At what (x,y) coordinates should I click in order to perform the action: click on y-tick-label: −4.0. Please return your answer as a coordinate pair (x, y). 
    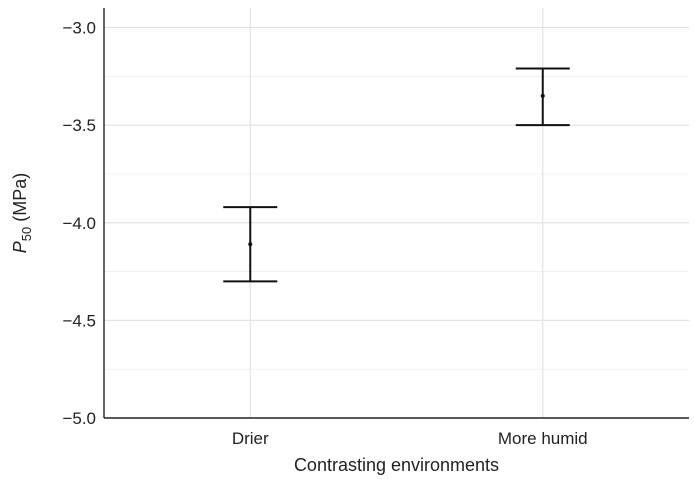
    Looking at the image, I should click on (79, 223).